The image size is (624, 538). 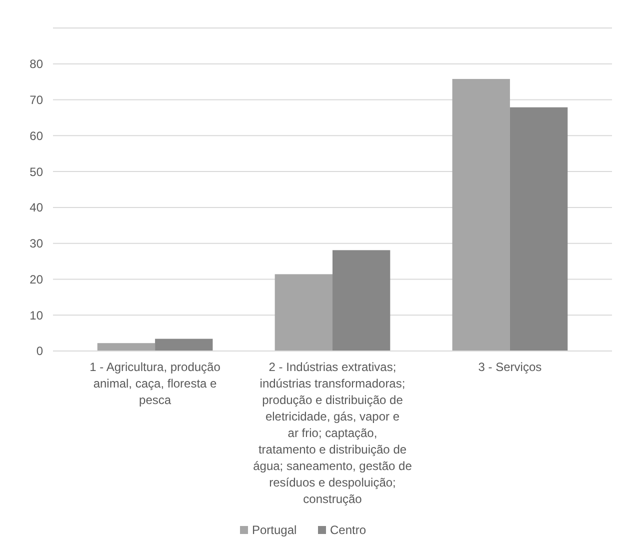 What do you see at coordinates (37, 171) in the screenshot?
I see `y-tick-label: 50` at bounding box center [37, 171].